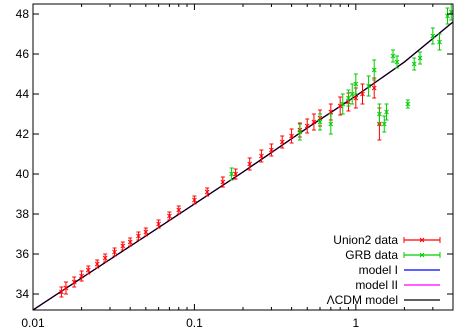 The width and height of the screenshot is (458, 332). I want to click on y-tick-label: 42, so click(23, 134).